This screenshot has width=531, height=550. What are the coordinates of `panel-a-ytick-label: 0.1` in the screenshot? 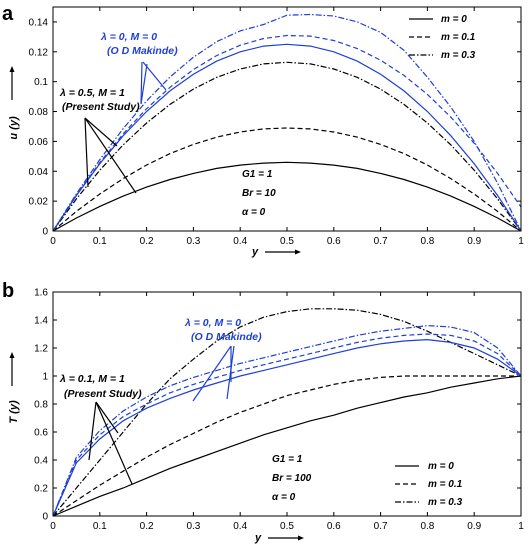 It's located at (41, 82).